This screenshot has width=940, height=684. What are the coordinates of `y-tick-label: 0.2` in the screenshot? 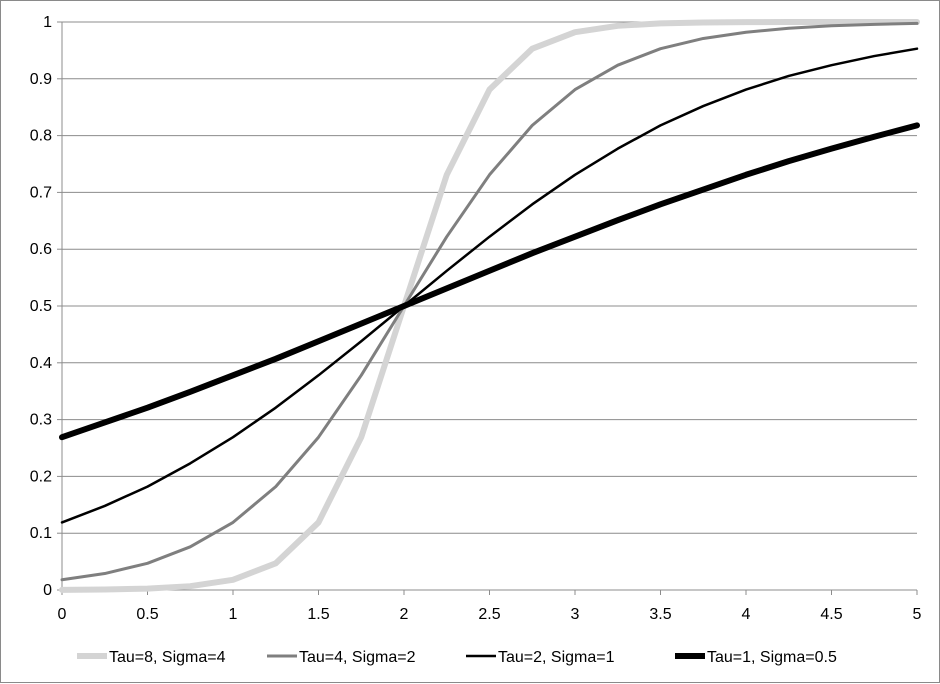 It's located at (41, 476).